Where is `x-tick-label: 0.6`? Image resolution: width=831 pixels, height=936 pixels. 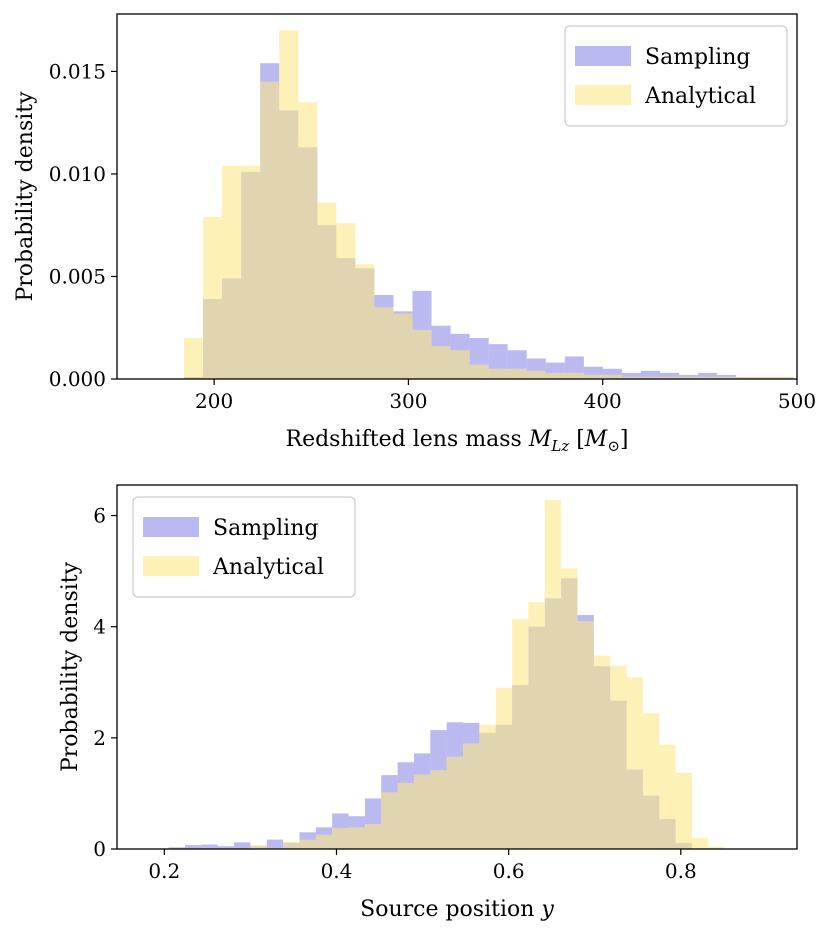
x-tick-label: 0.6 is located at coordinates (509, 871).